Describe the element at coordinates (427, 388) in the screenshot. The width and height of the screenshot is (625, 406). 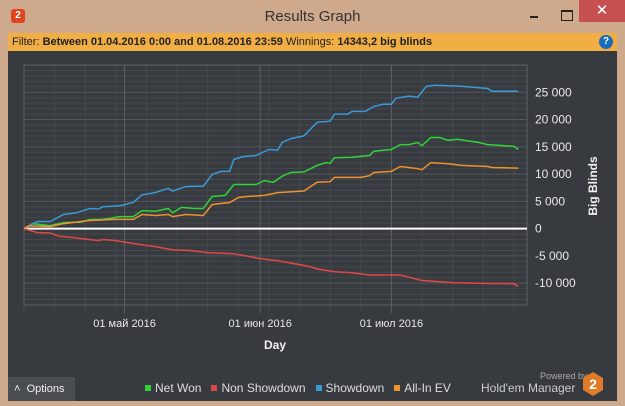
I see `legend-label: All-In EV` at that location.